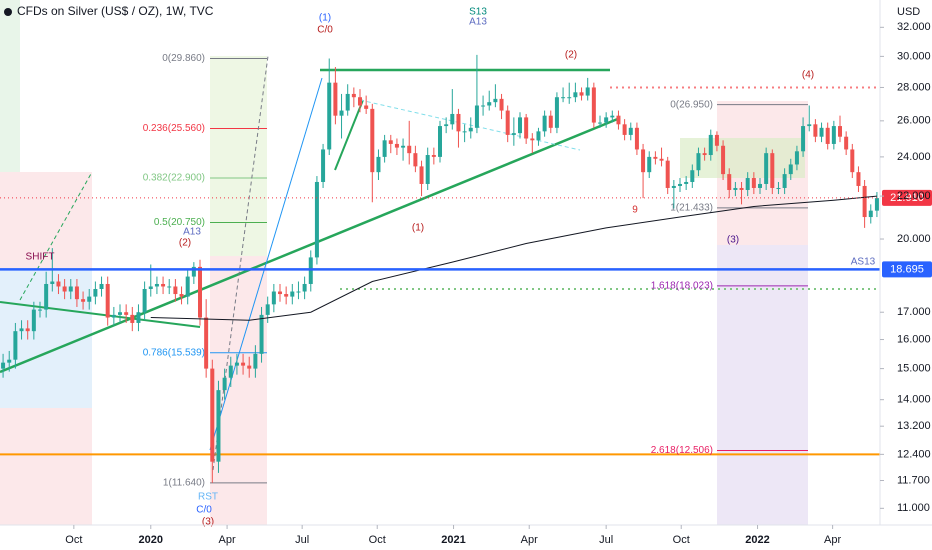 Image resolution: width=932 pixels, height=550 pixels. What do you see at coordinates (208, 497) in the screenshot?
I see `annotation: RST` at bounding box center [208, 497].